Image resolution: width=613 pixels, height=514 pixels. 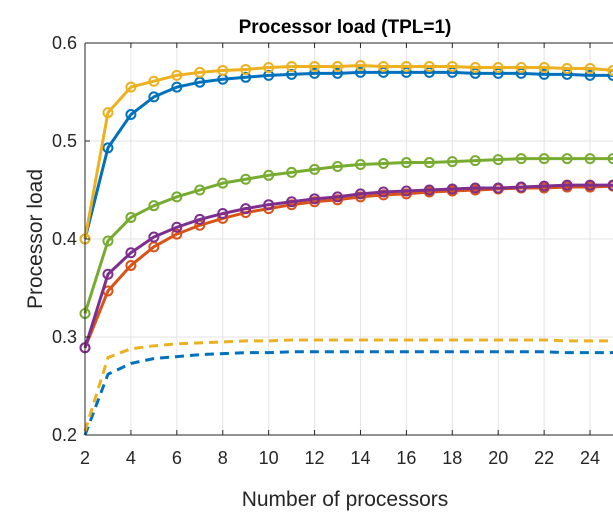 I want to click on y-tick-label: 0.4, so click(x=64, y=239).